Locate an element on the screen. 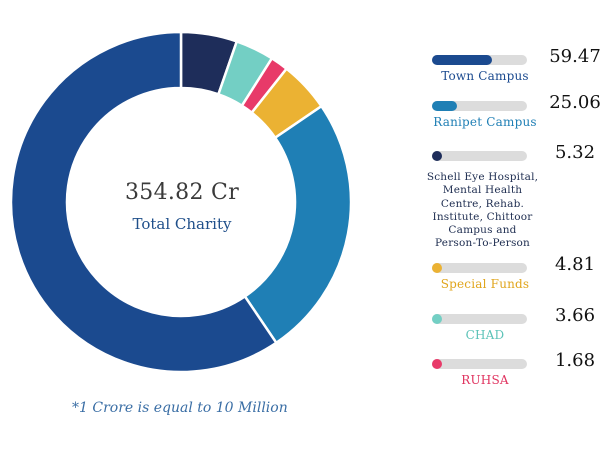 This screenshot has height=456, width=613. legend-value: 25.06 is located at coordinates (575, 102).